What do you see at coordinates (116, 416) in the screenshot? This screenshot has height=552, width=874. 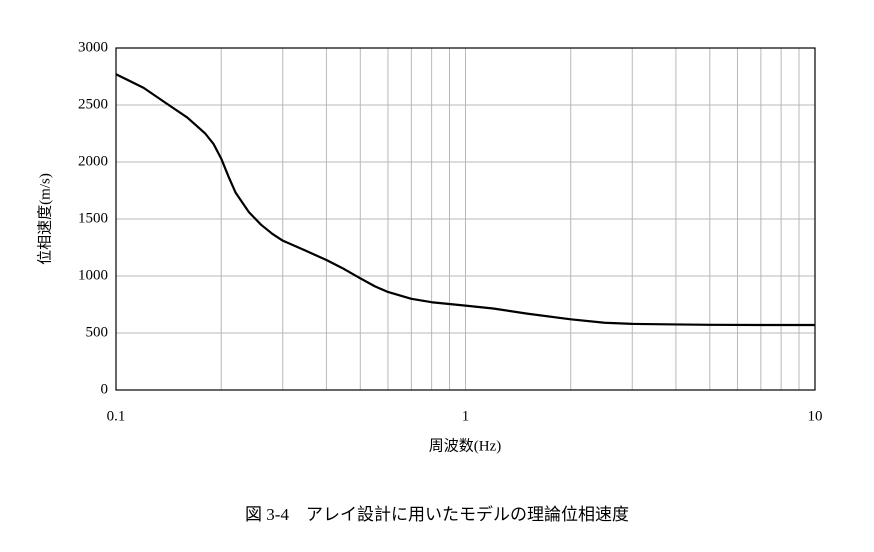 I see `x-tick-label: 0.1` at bounding box center [116, 416].